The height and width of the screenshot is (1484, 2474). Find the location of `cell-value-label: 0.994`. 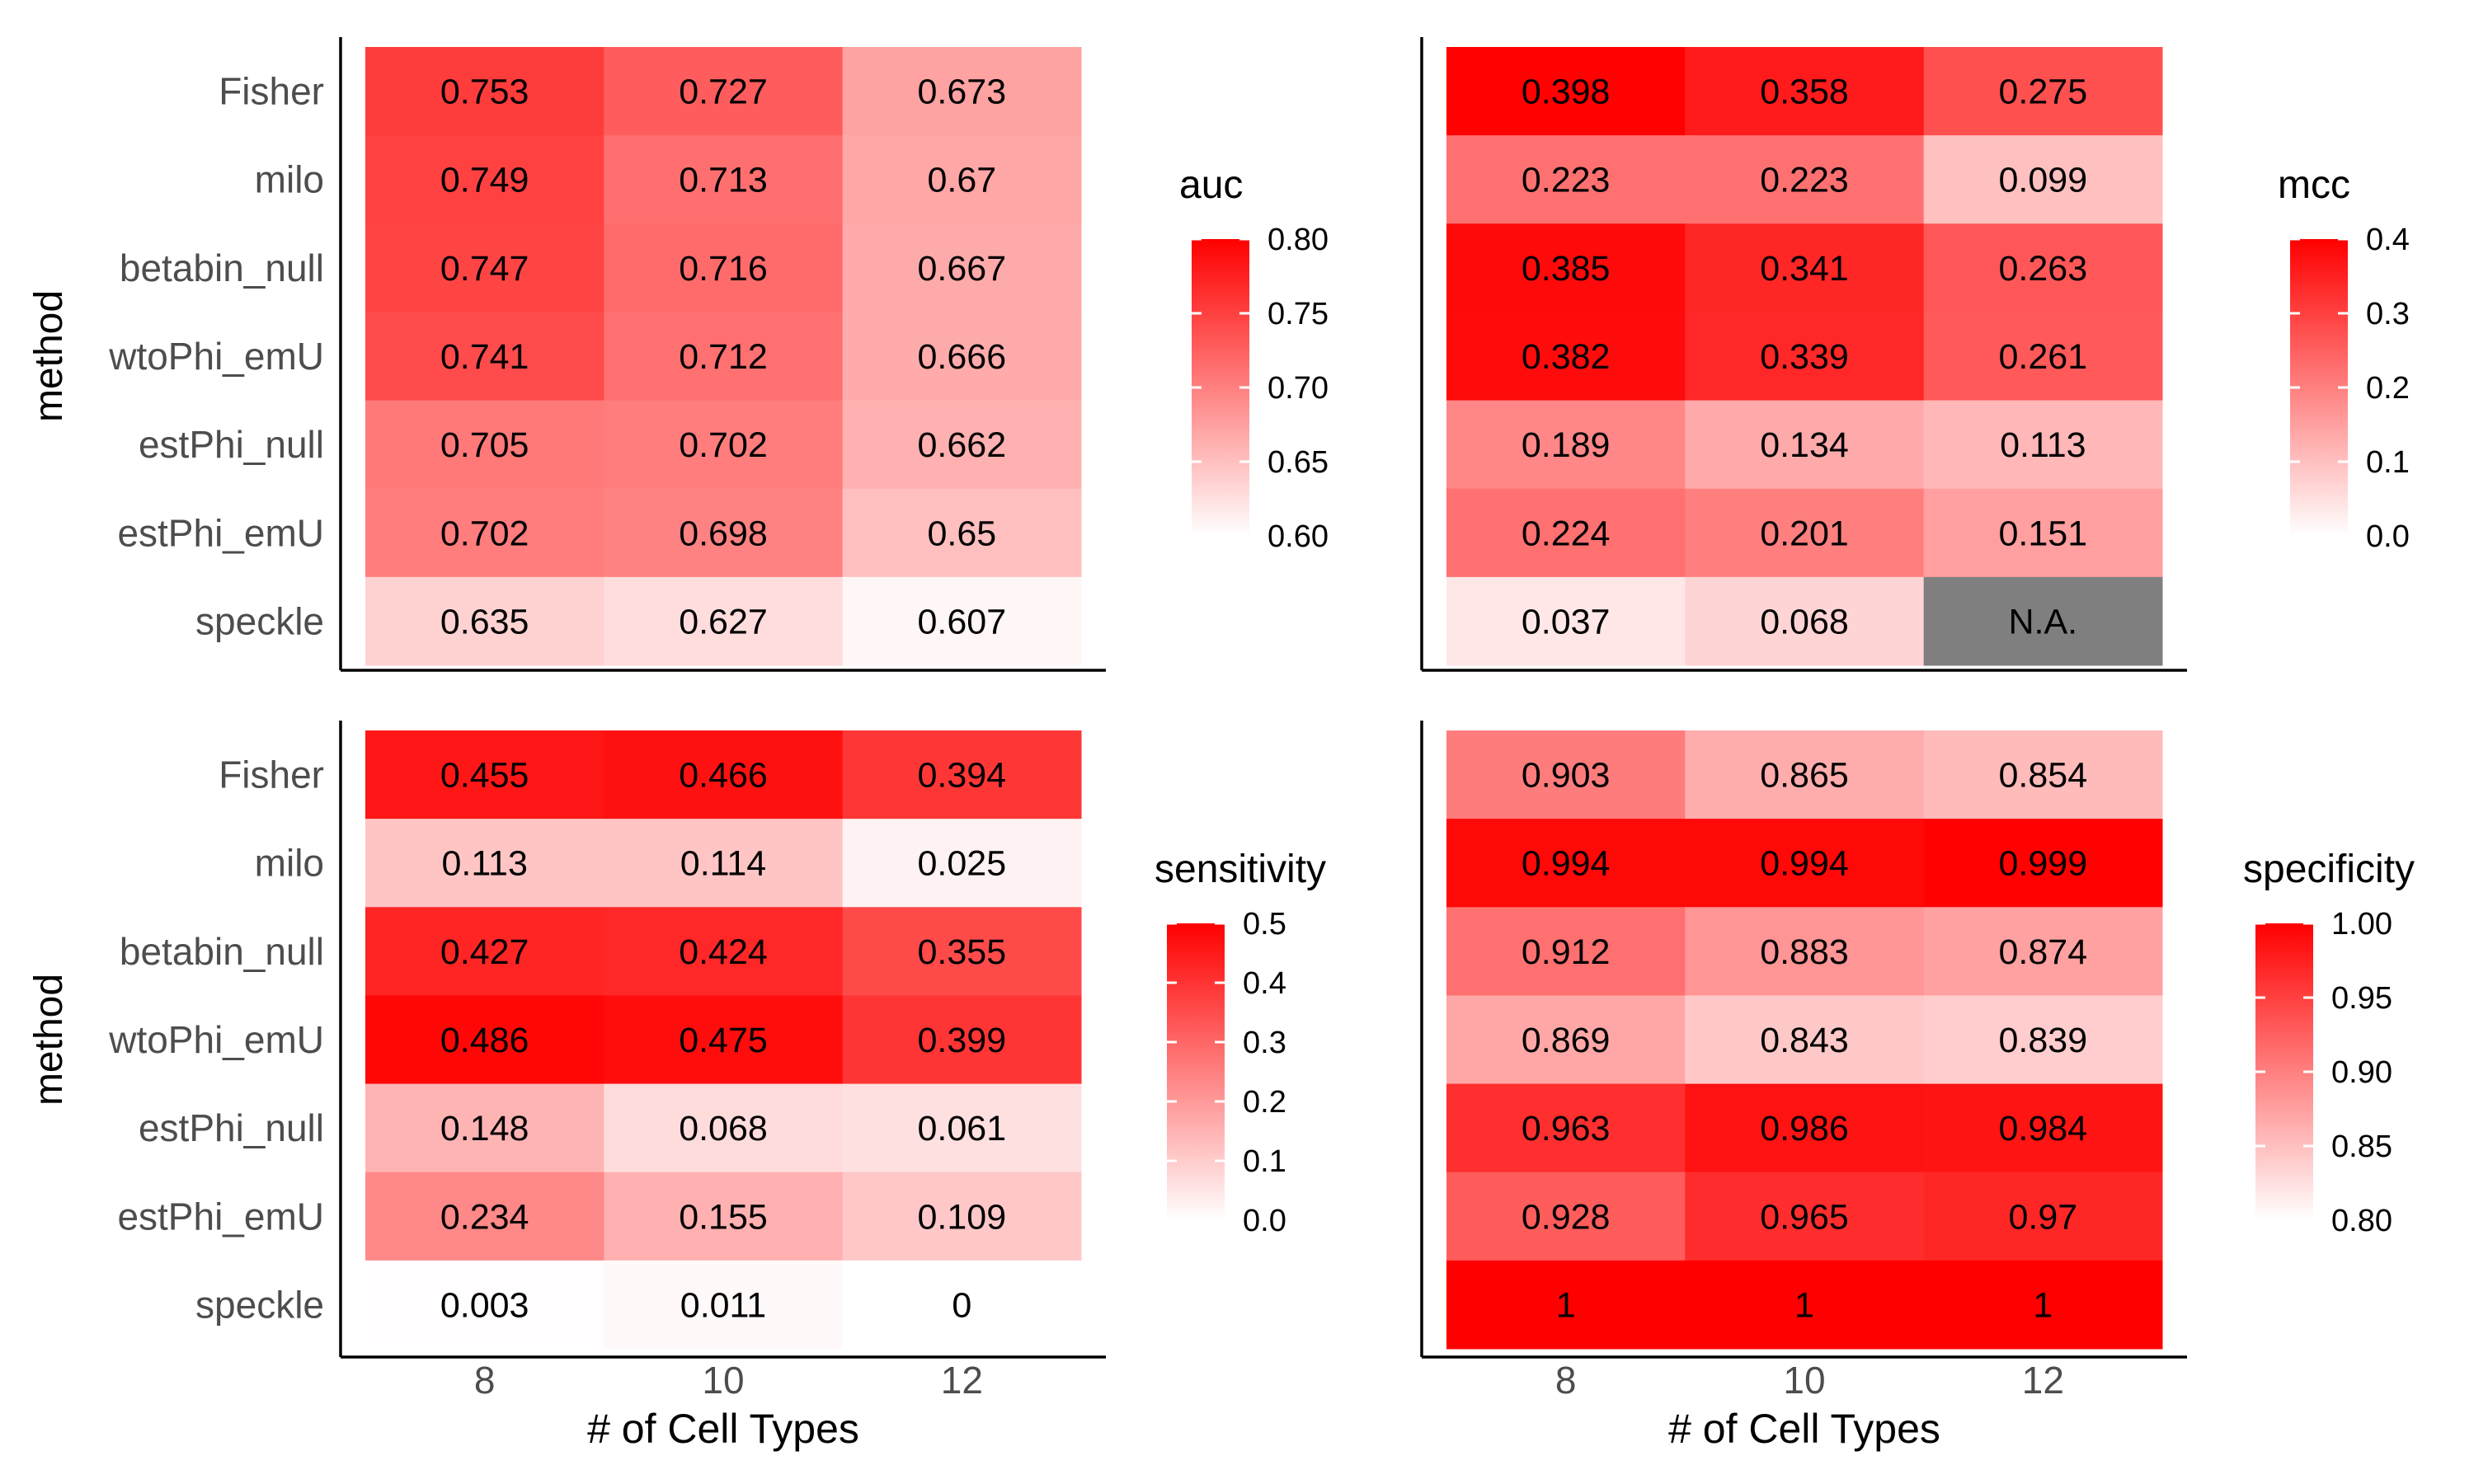

cell-value-label: 0.994 is located at coordinates (1566, 864).